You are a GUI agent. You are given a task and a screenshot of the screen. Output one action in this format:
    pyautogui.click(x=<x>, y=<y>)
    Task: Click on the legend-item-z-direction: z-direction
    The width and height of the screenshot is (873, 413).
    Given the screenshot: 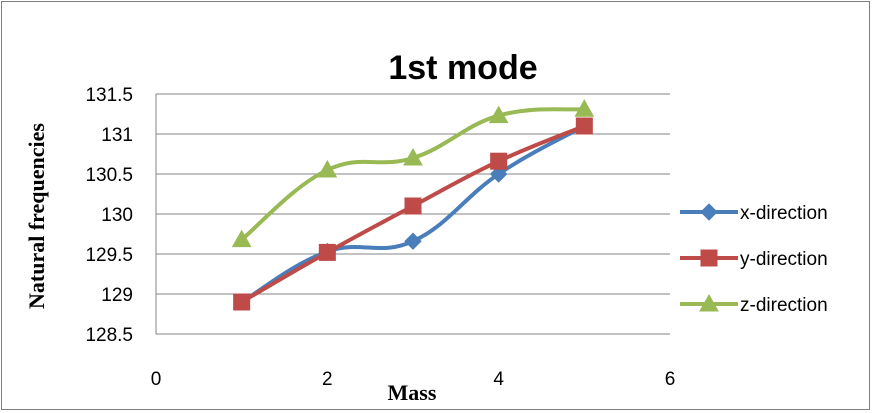 What is the action you would take?
    pyautogui.click(x=754, y=304)
    